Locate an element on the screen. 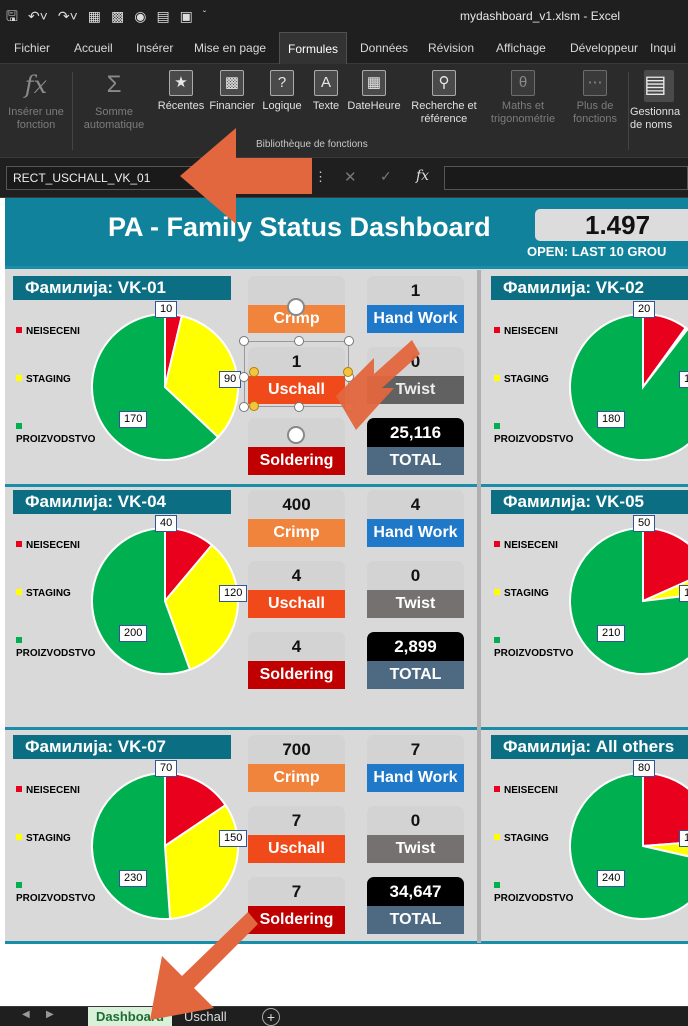 The width and height of the screenshot is (688, 1026). total-kpi: 34,647 TOTAL is located at coordinates (415, 905).